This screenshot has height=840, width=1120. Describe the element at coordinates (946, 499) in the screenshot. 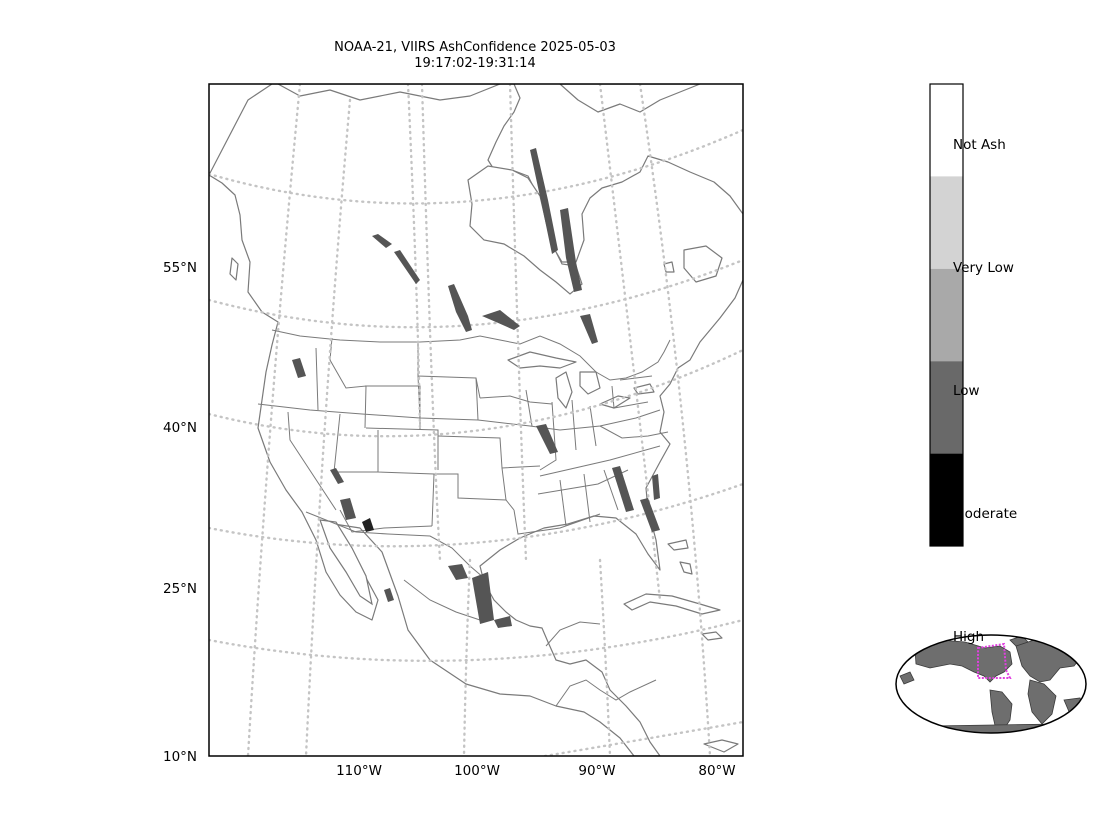

I see `colorbar-segment-high` at that location.